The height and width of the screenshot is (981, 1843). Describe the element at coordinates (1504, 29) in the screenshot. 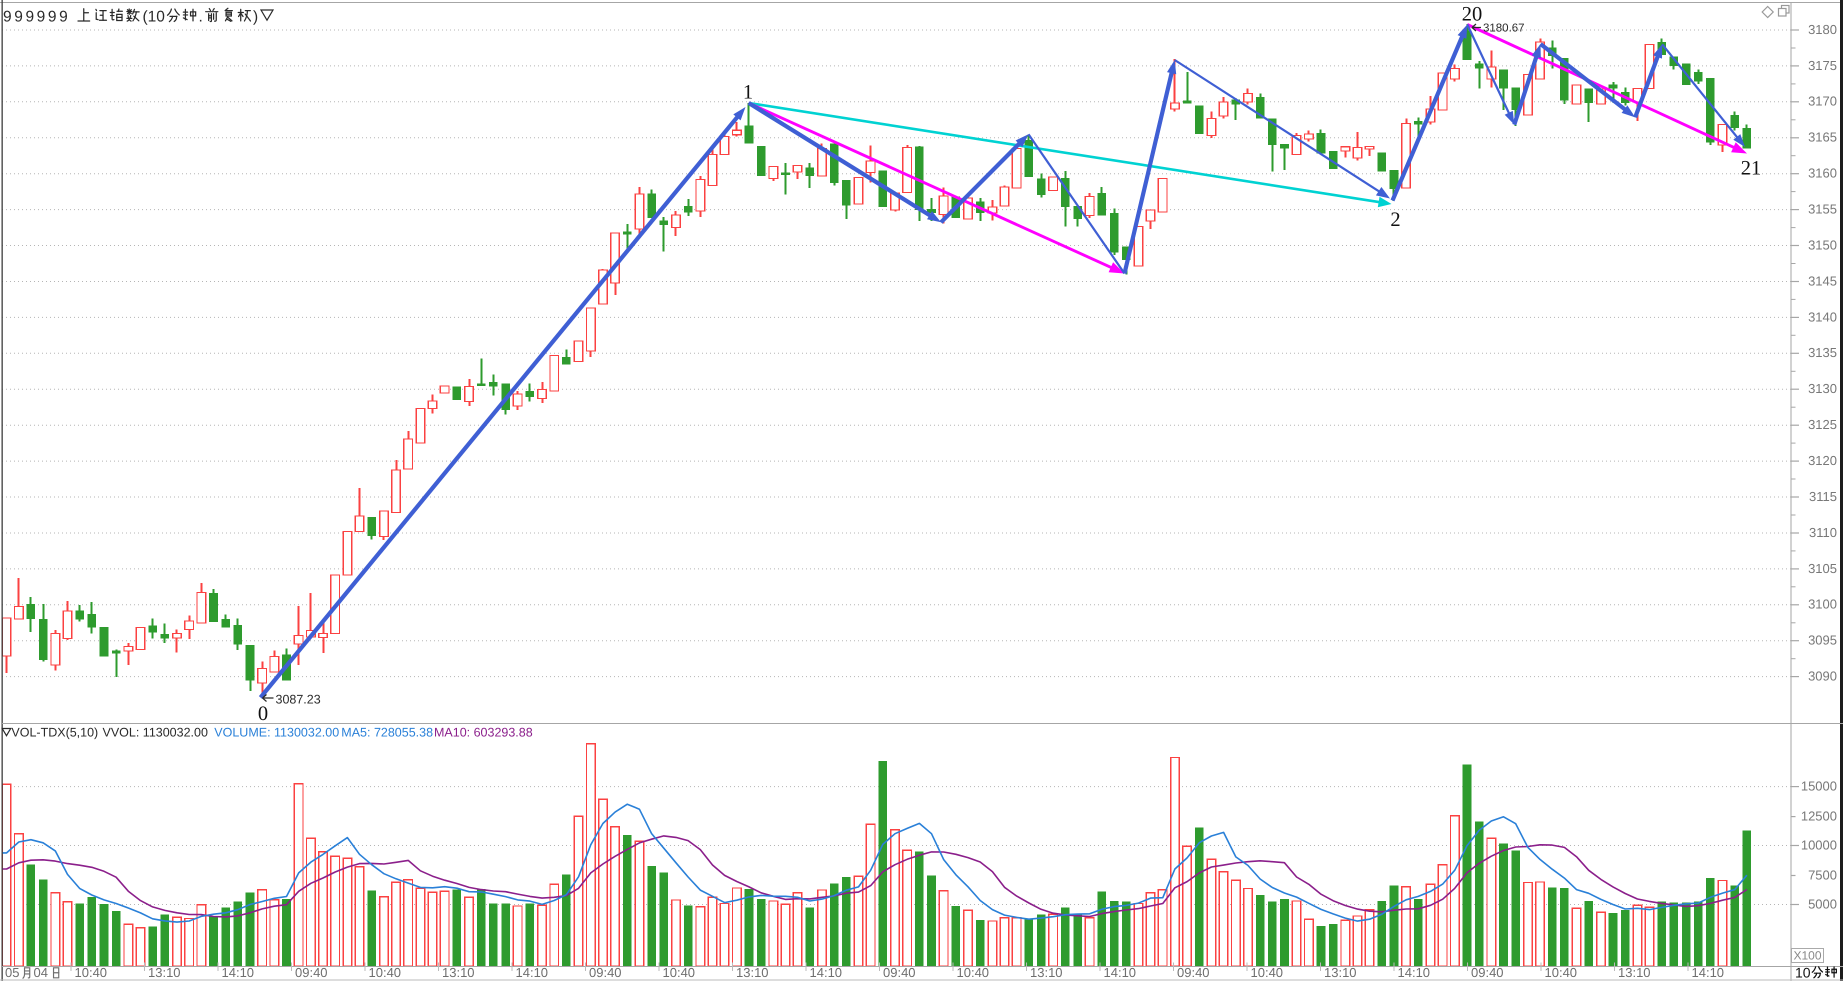

I see `svg-text: 3180.67` at that location.